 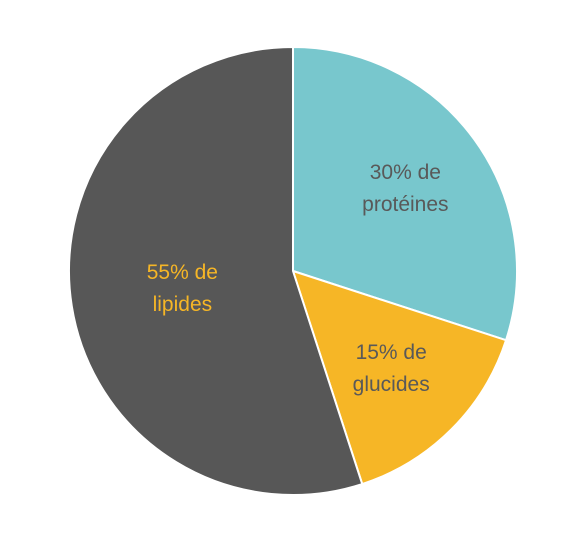 What do you see at coordinates (182, 289) in the screenshot?
I see `slice-label-lipides: 55% de lipides` at bounding box center [182, 289].